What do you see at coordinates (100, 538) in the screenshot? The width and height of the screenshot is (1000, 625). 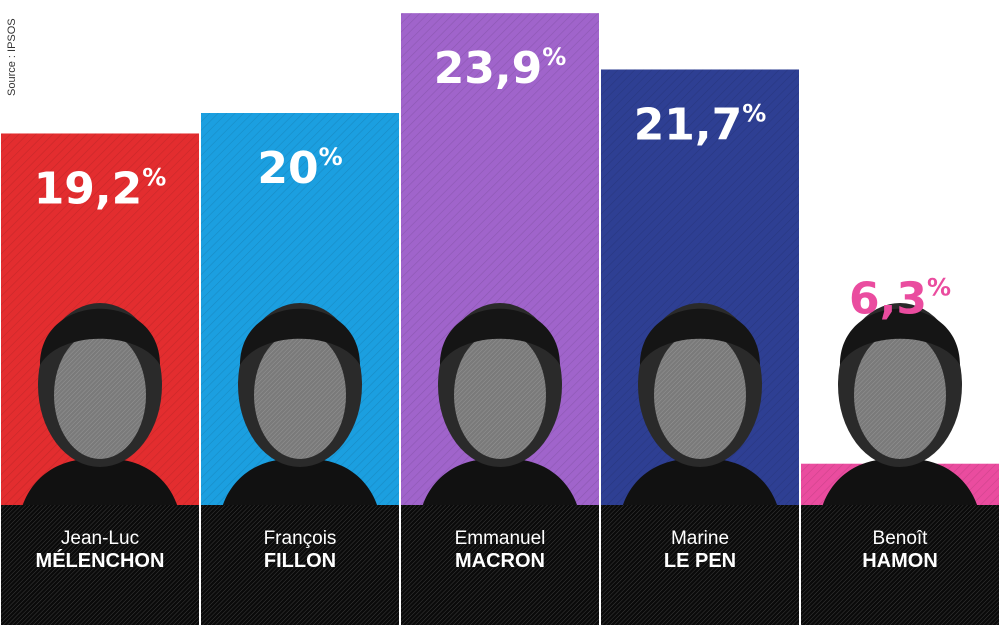 I see `candidate-first-name: Jean-Luc` at bounding box center [100, 538].